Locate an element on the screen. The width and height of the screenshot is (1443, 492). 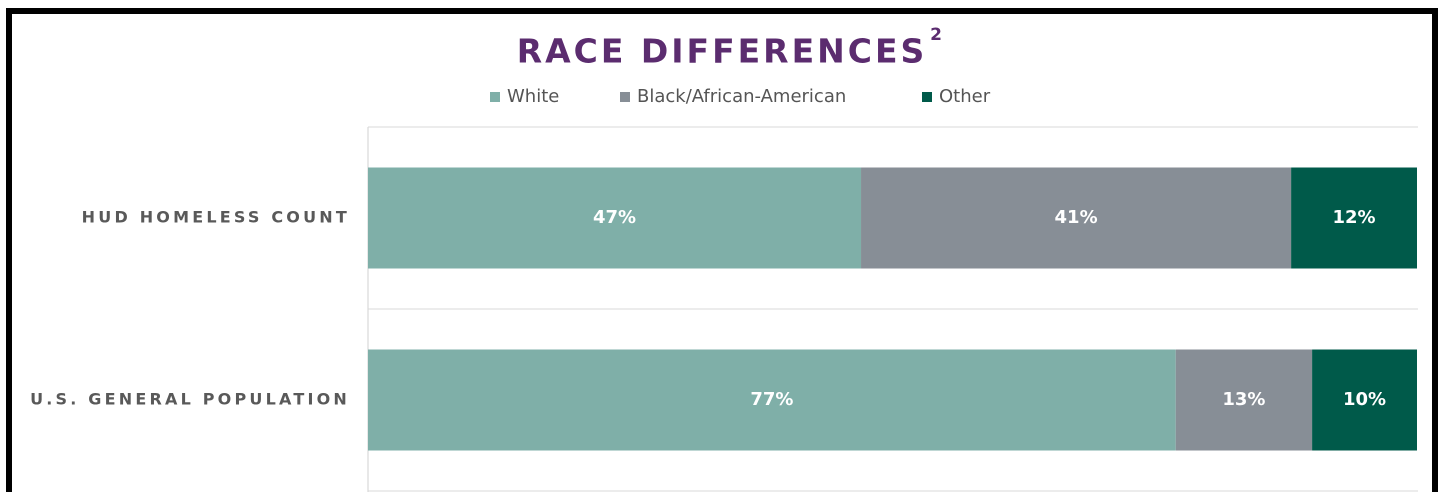
chart-title: RACE DIFFERENCES is located at coordinates (722, 51).